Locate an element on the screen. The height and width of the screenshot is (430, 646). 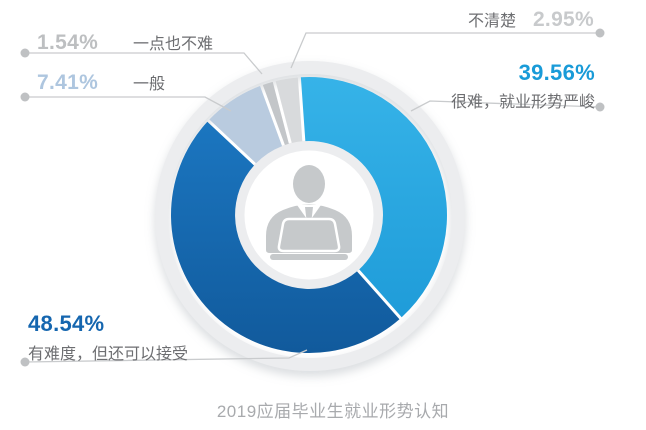
leader-line-very-hard is located at coordinates (505, 106).